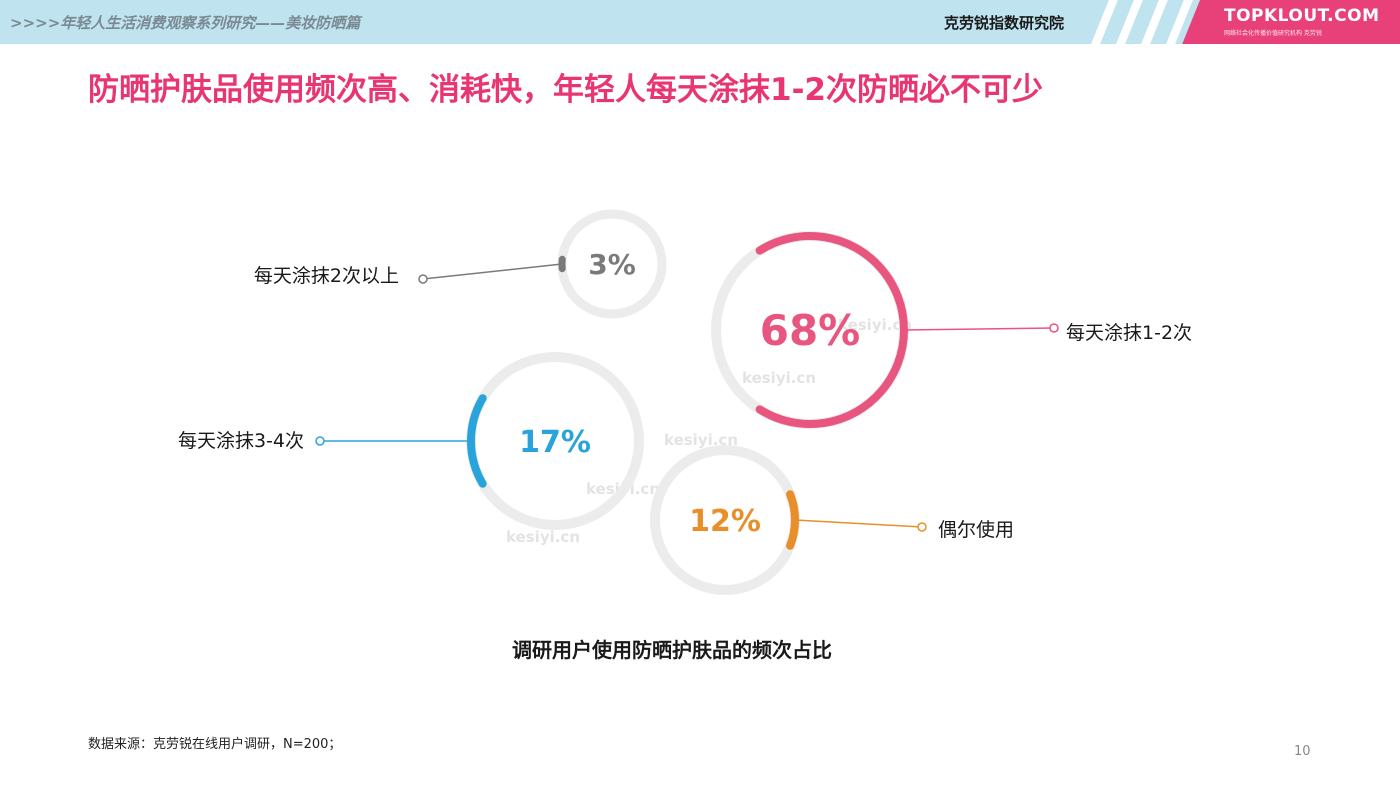 This screenshot has width=1400, height=788. What do you see at coordinates (215, 744) in the screenshot?
I see `data-source: 数据来源：克劳锐在线用户调研，N=200；` at bounding box center [215, 744].